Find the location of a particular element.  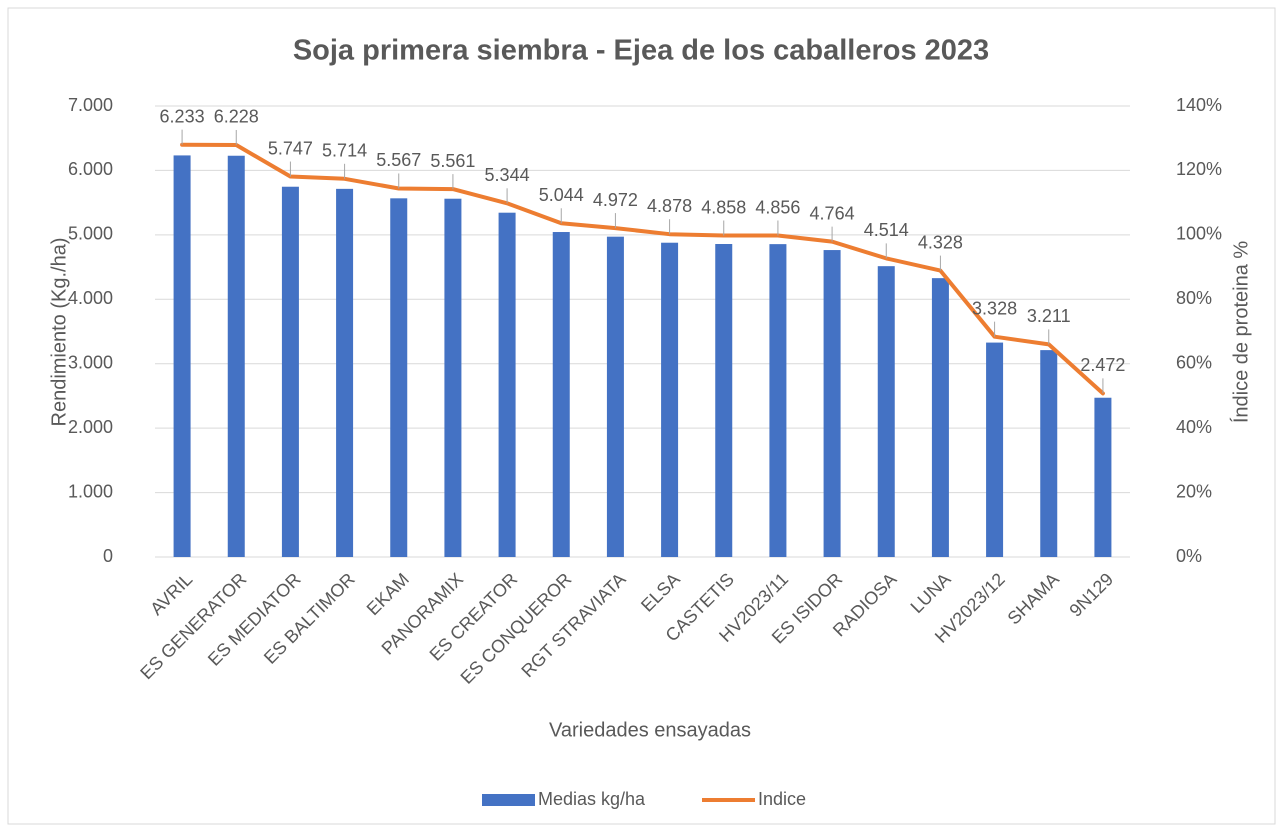

data-label: 2.472 is located at coordinates (1102, 365).